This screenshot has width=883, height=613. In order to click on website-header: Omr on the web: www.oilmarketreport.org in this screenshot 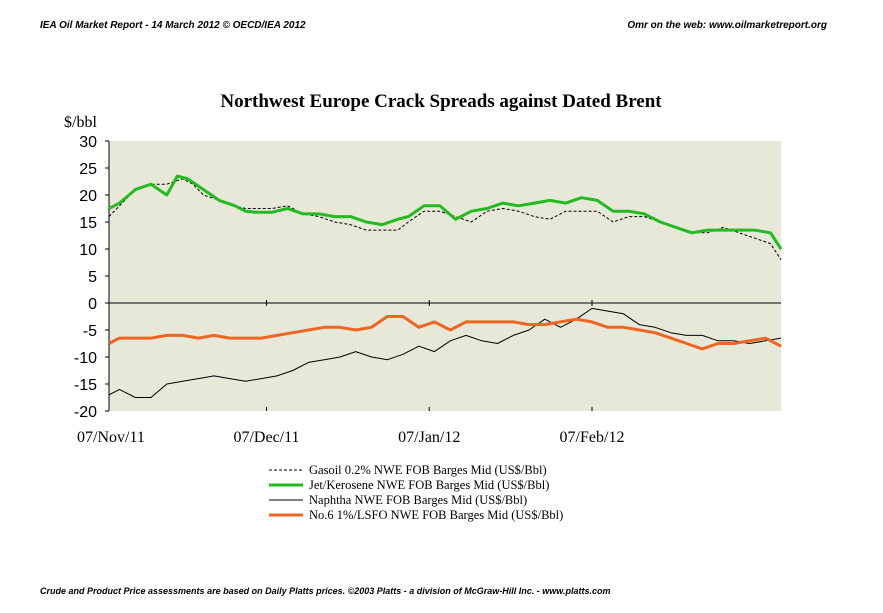, I will do `click(727, 25)`.